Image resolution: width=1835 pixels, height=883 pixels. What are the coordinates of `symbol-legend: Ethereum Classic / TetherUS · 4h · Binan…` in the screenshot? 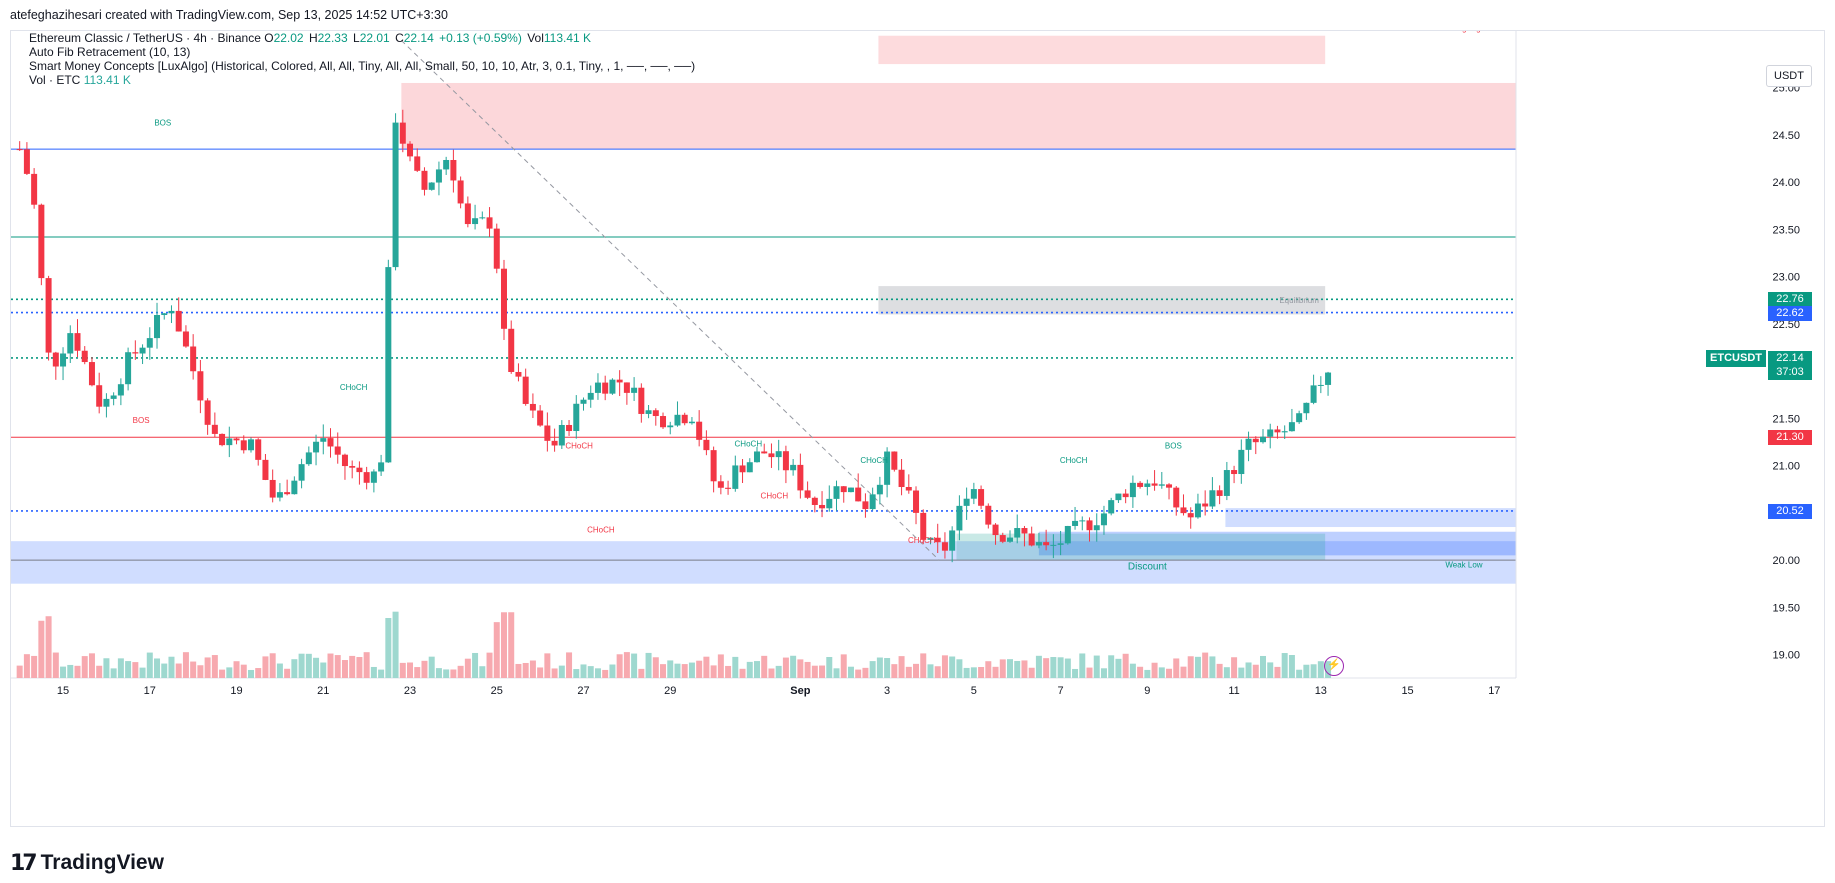 It's located at (311, 38).